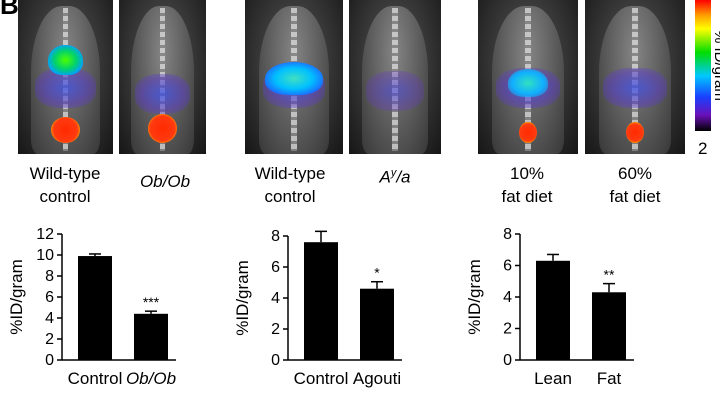  What do you see at coordinates (45, 255) in the screenshot?
I see `y-tick-label: 10` at bounding box center [45, 255].